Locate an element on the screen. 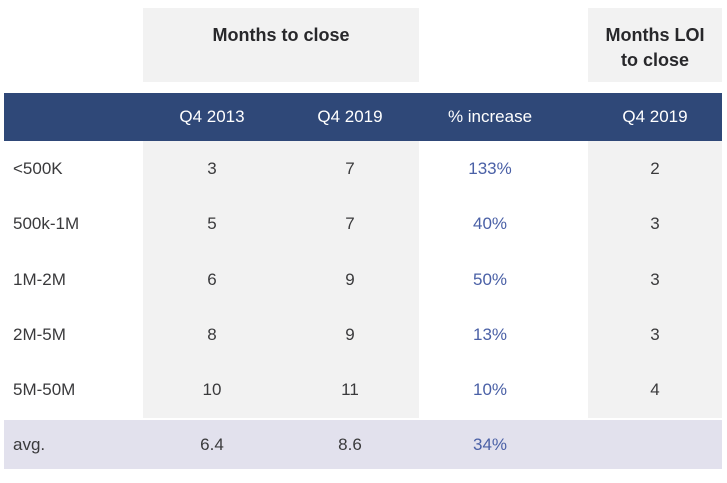 Image resolution: width=727 pixels, height=483 pixels. cell-pct-increase: 50% is located at coordinates (490, 279).